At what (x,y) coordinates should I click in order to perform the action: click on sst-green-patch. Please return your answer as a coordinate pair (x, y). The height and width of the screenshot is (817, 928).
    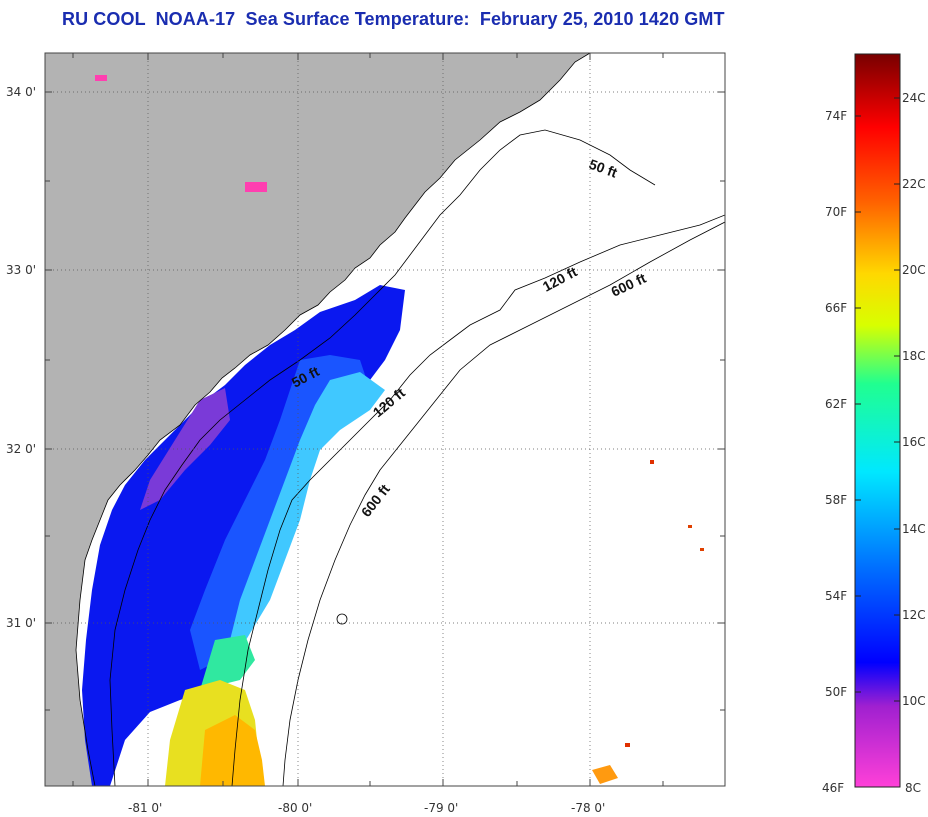
    Looking at the image, I should click on (227, 662).